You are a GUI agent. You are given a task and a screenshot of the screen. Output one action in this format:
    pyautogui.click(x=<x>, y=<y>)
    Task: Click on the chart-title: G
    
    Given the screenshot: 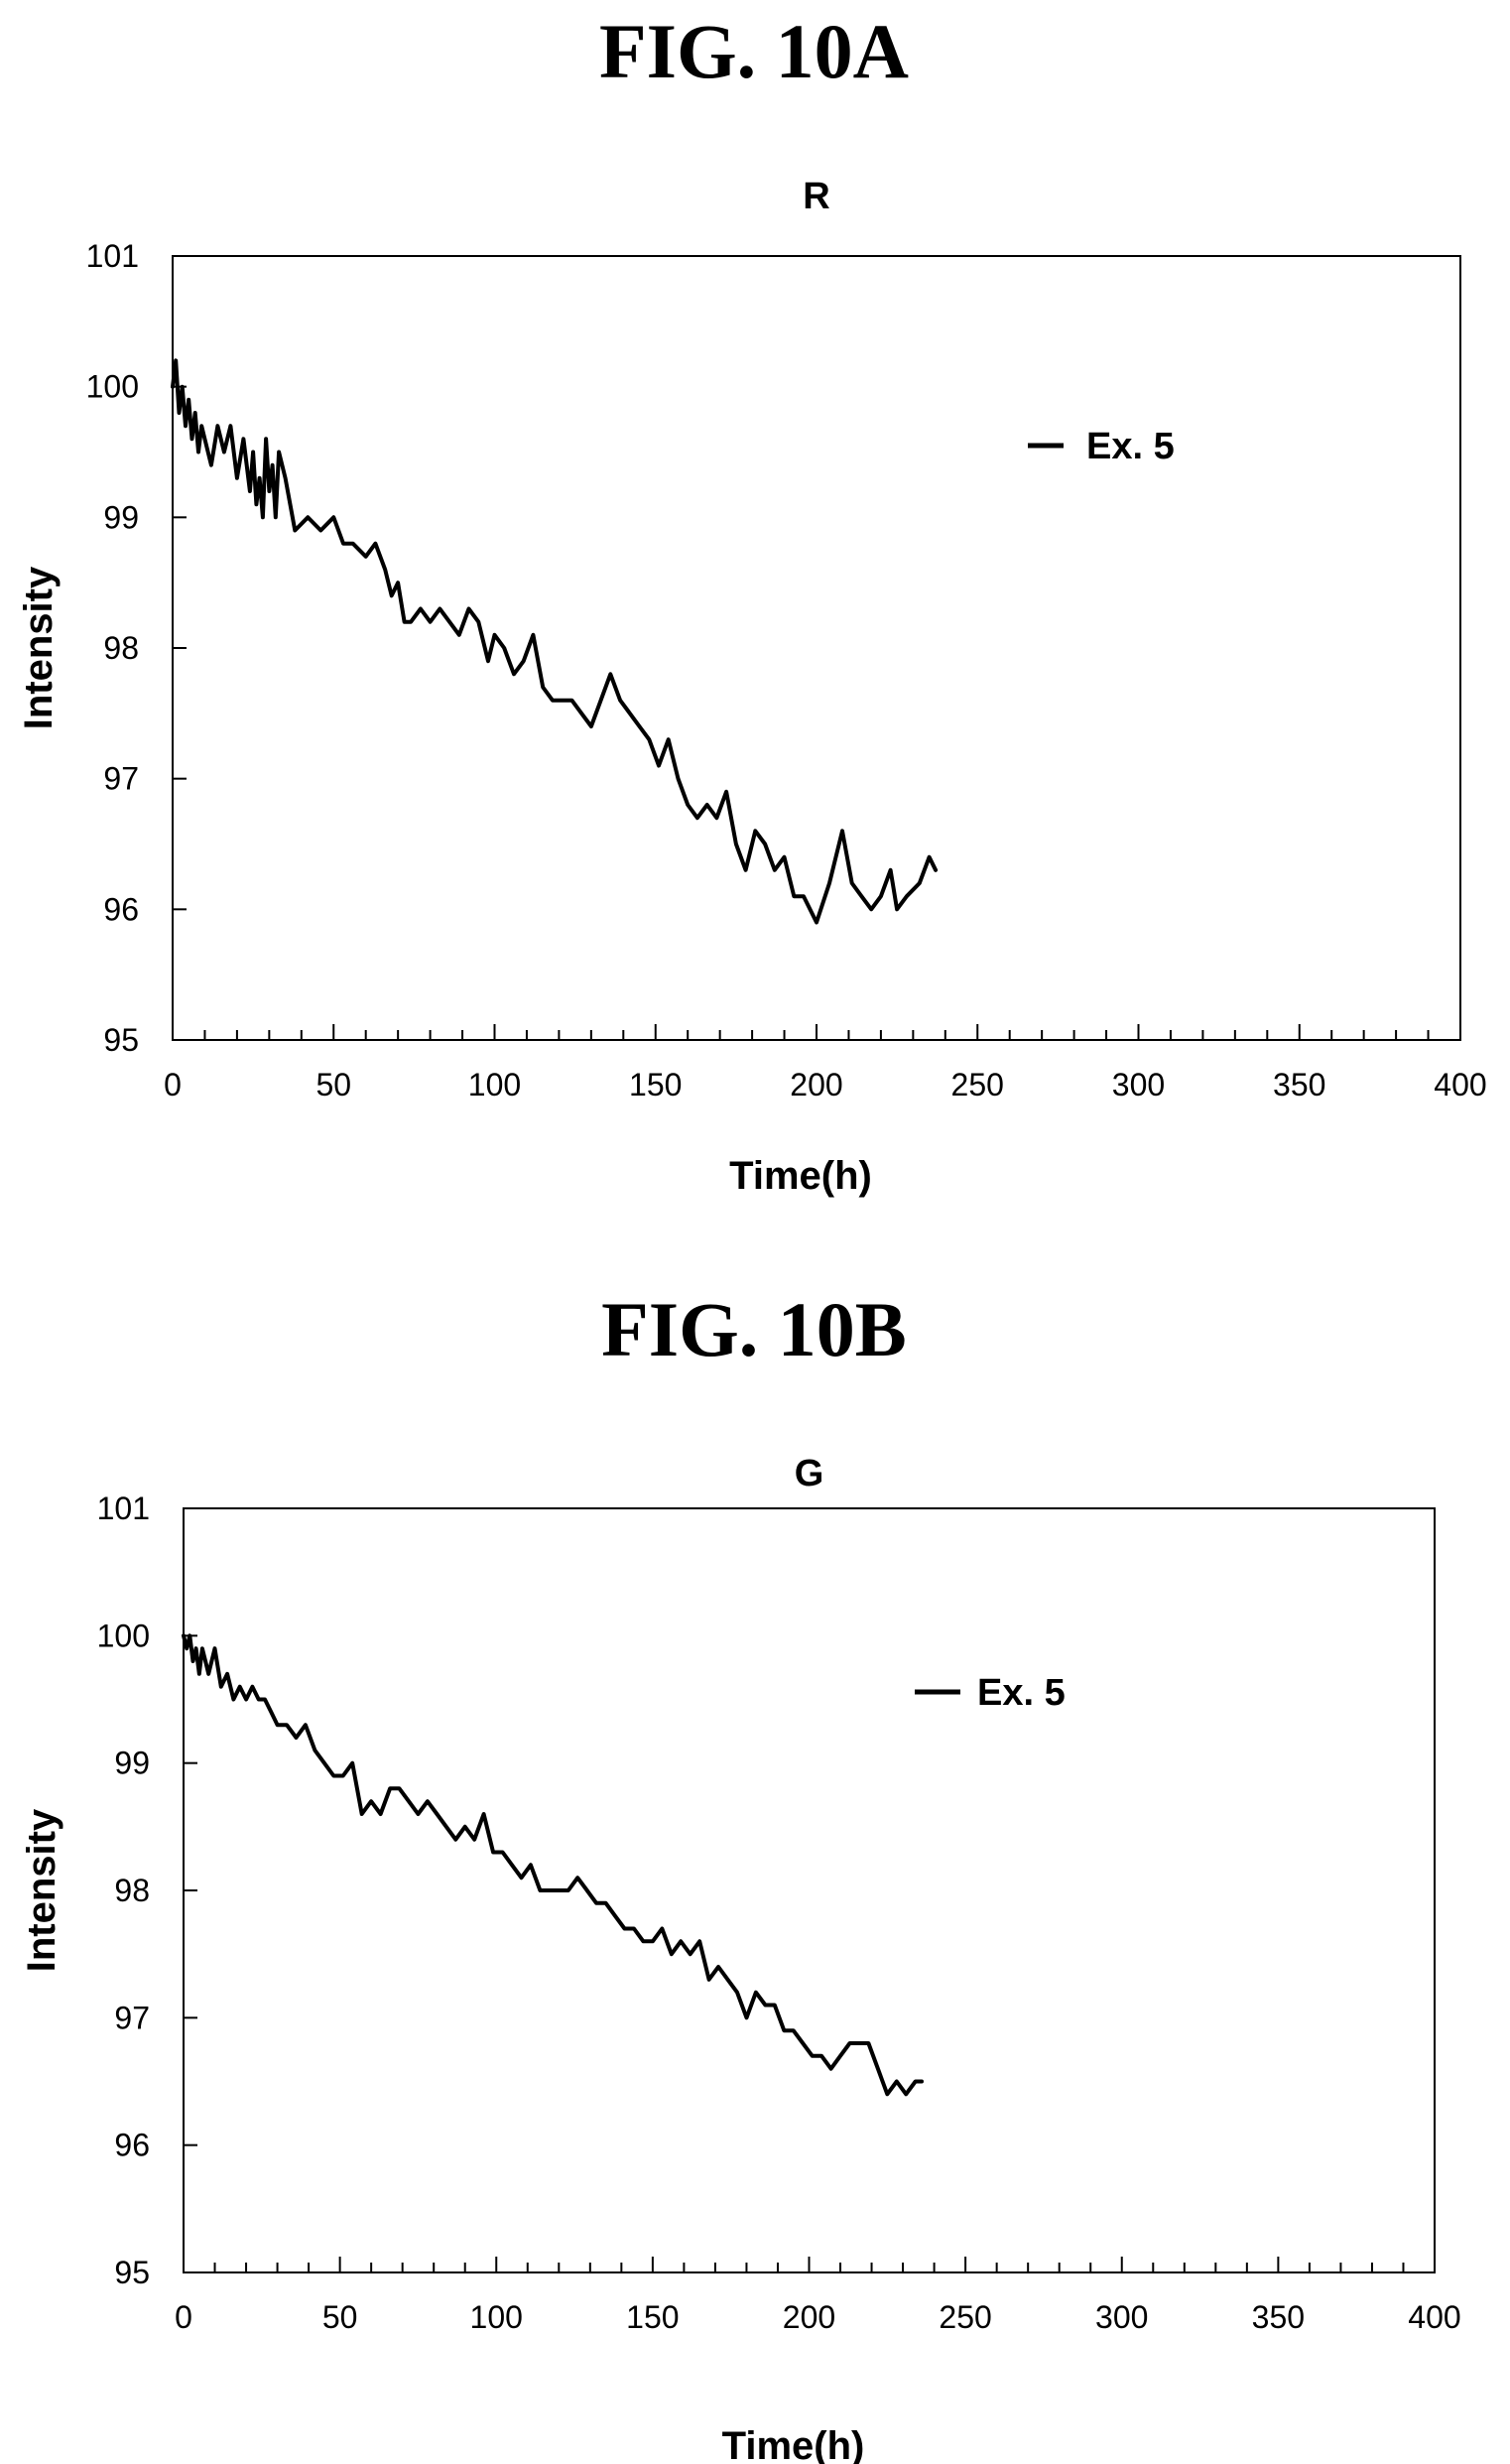 What is the action you would take?
    pyautogui.click(x=810, y=1473)
    